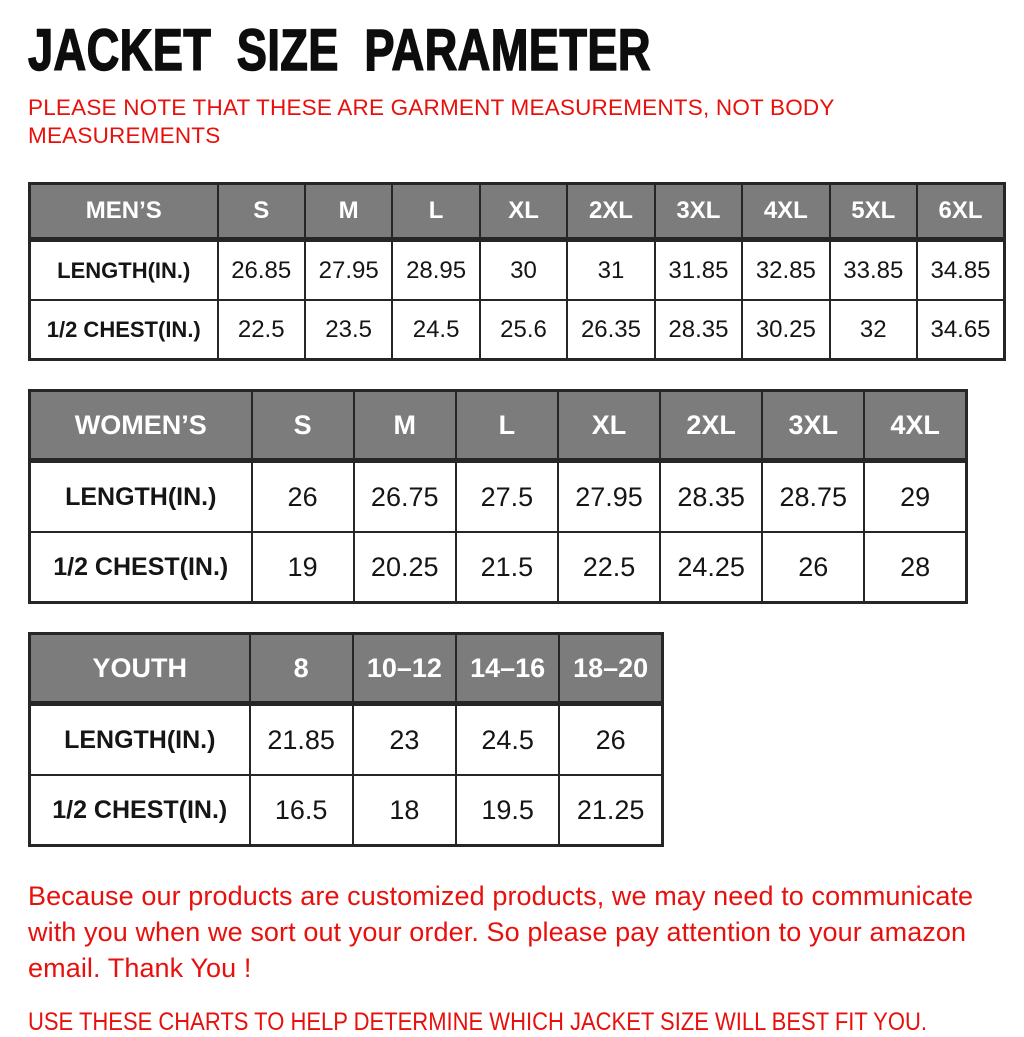 This screenshot has width=1024, height=1037. Describe the element at coordinates (261, 269) in the screenshot. I see `size-value: 26.85` at that location.